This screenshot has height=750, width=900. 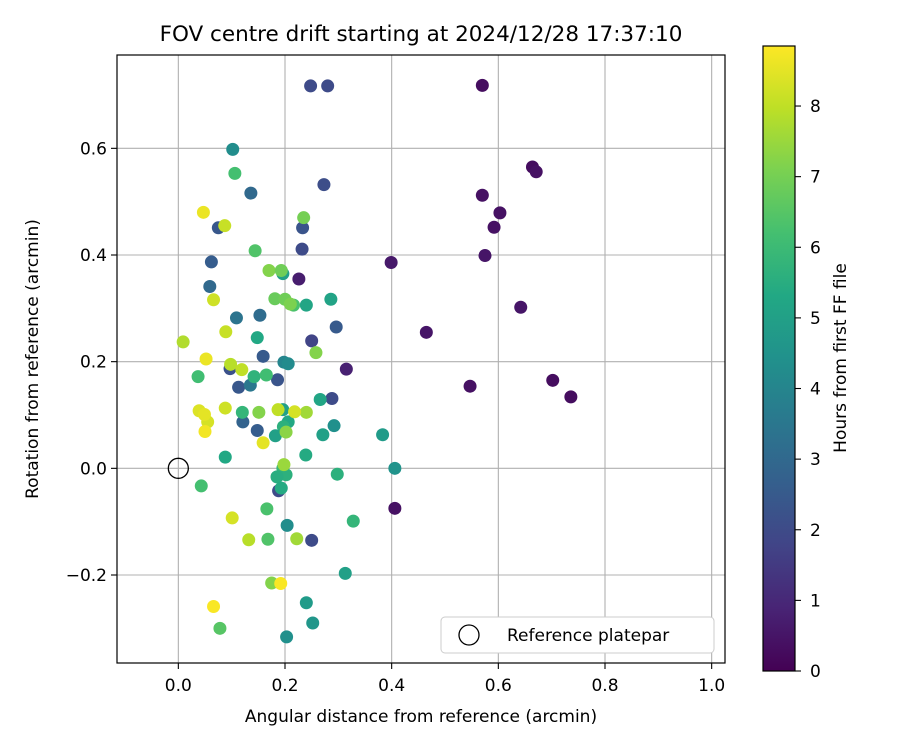 I want to click on x-tick-label: 0.2, so click(x=284, y=686).